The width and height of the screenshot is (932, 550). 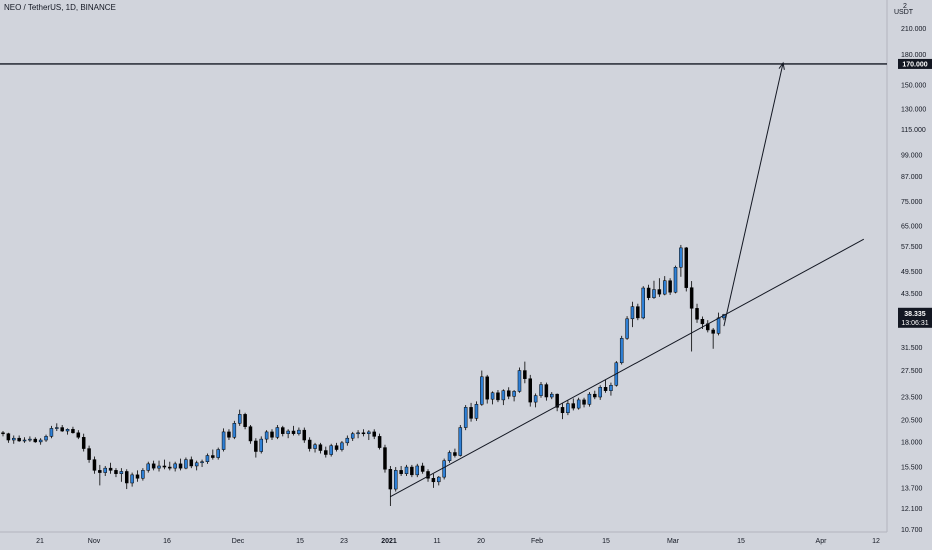 What do you see at coordinates (904, 12) in the screenshot?
I see `price-axis-unit: USDT` at bounding box center [904, 12].